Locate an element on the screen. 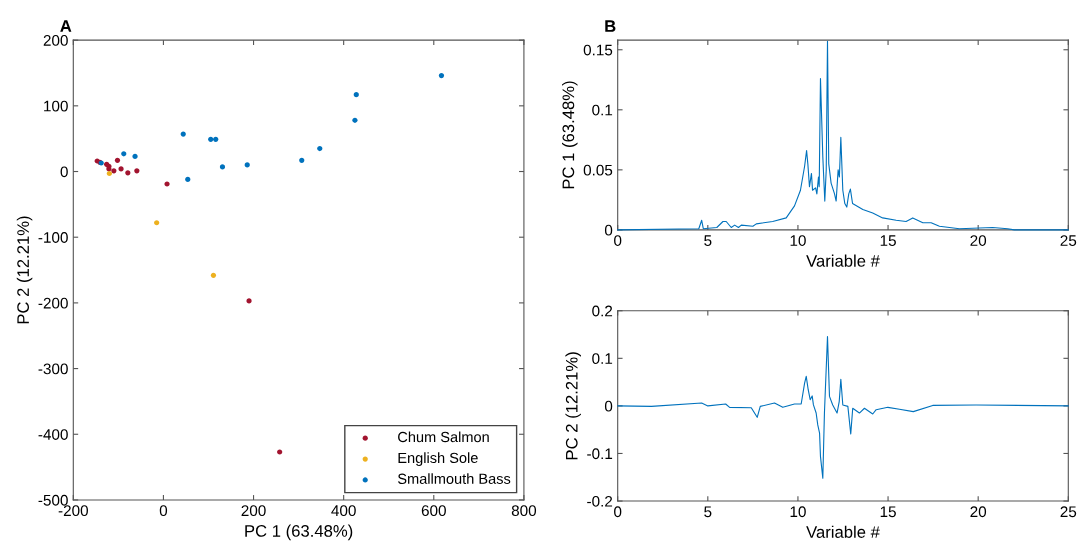 The height and width of the screenshot is (550, 1078). x-tick-label: 800 is located at coordinates (524, 511).